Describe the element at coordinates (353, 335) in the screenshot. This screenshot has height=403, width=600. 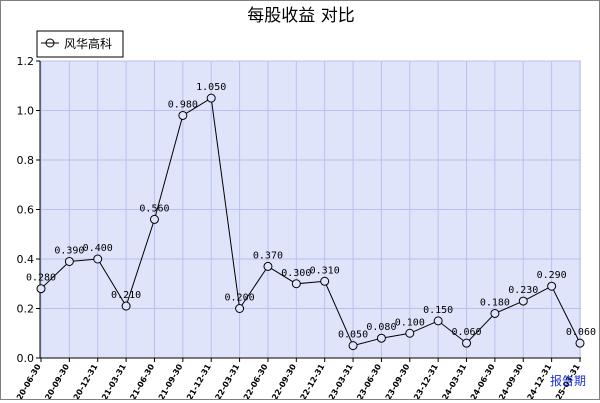
I see `data-label: 0.050` at that location.